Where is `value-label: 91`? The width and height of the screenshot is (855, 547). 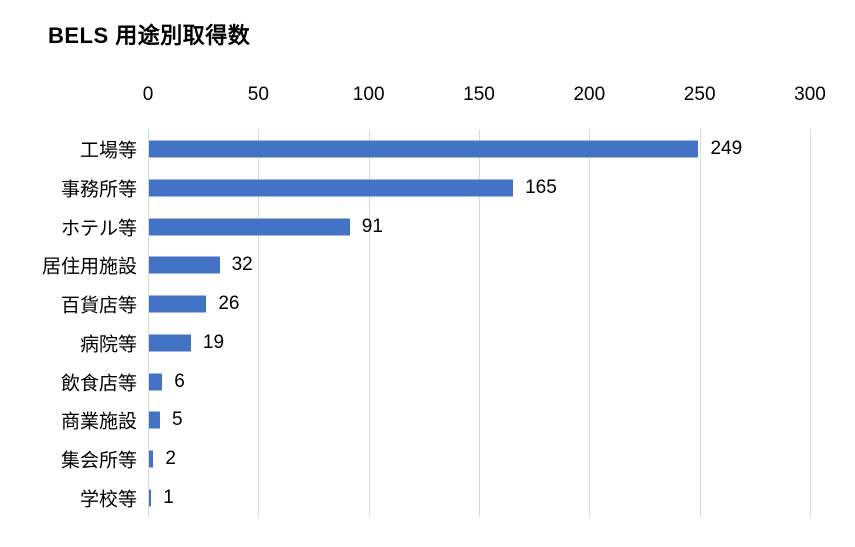 value-label: 91 is located at coordinates (372, 226).